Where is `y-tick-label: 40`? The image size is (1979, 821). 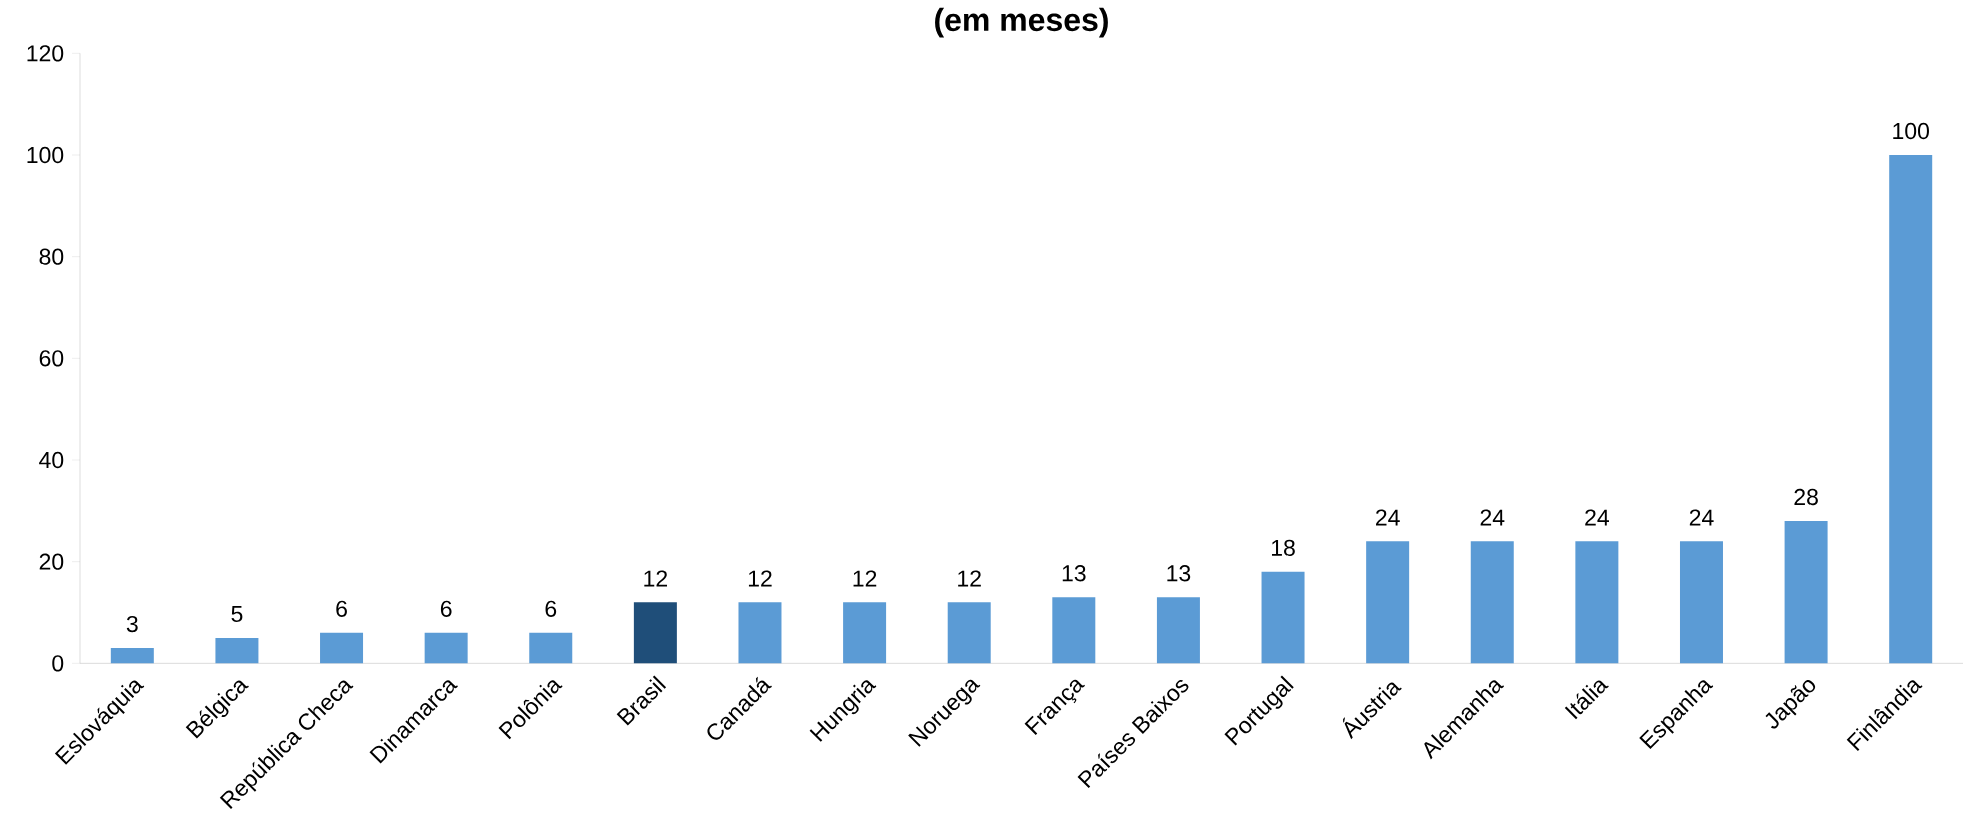 y-tick-label: 40 is located at coordinates (51, 459).